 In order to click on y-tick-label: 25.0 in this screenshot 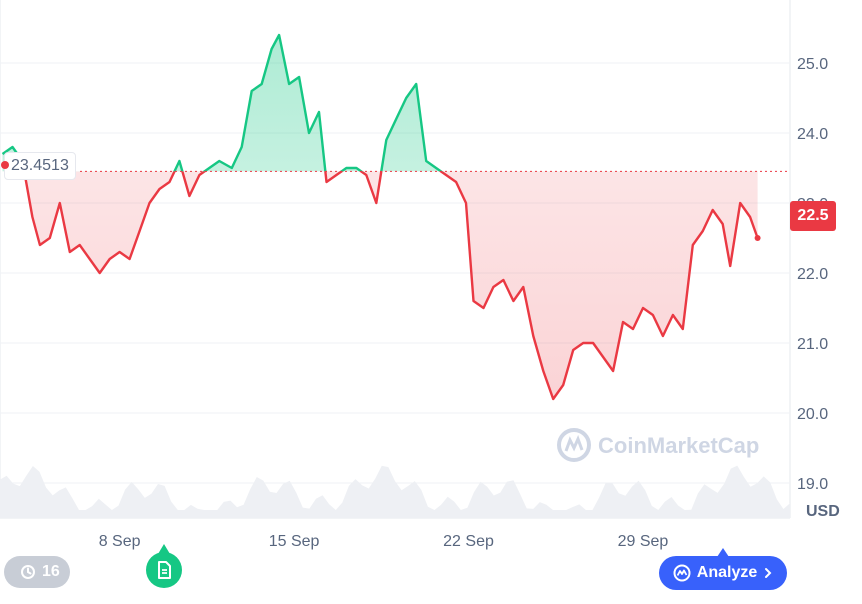, I will do `click(812, 64)`.